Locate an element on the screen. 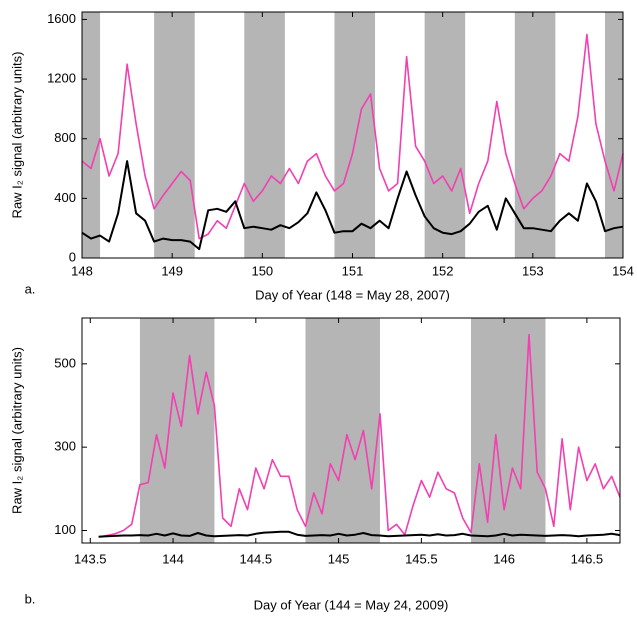 This screenshot has width=637, height=619. y-tick-label: 1200 is located at coordinates (61, 78).